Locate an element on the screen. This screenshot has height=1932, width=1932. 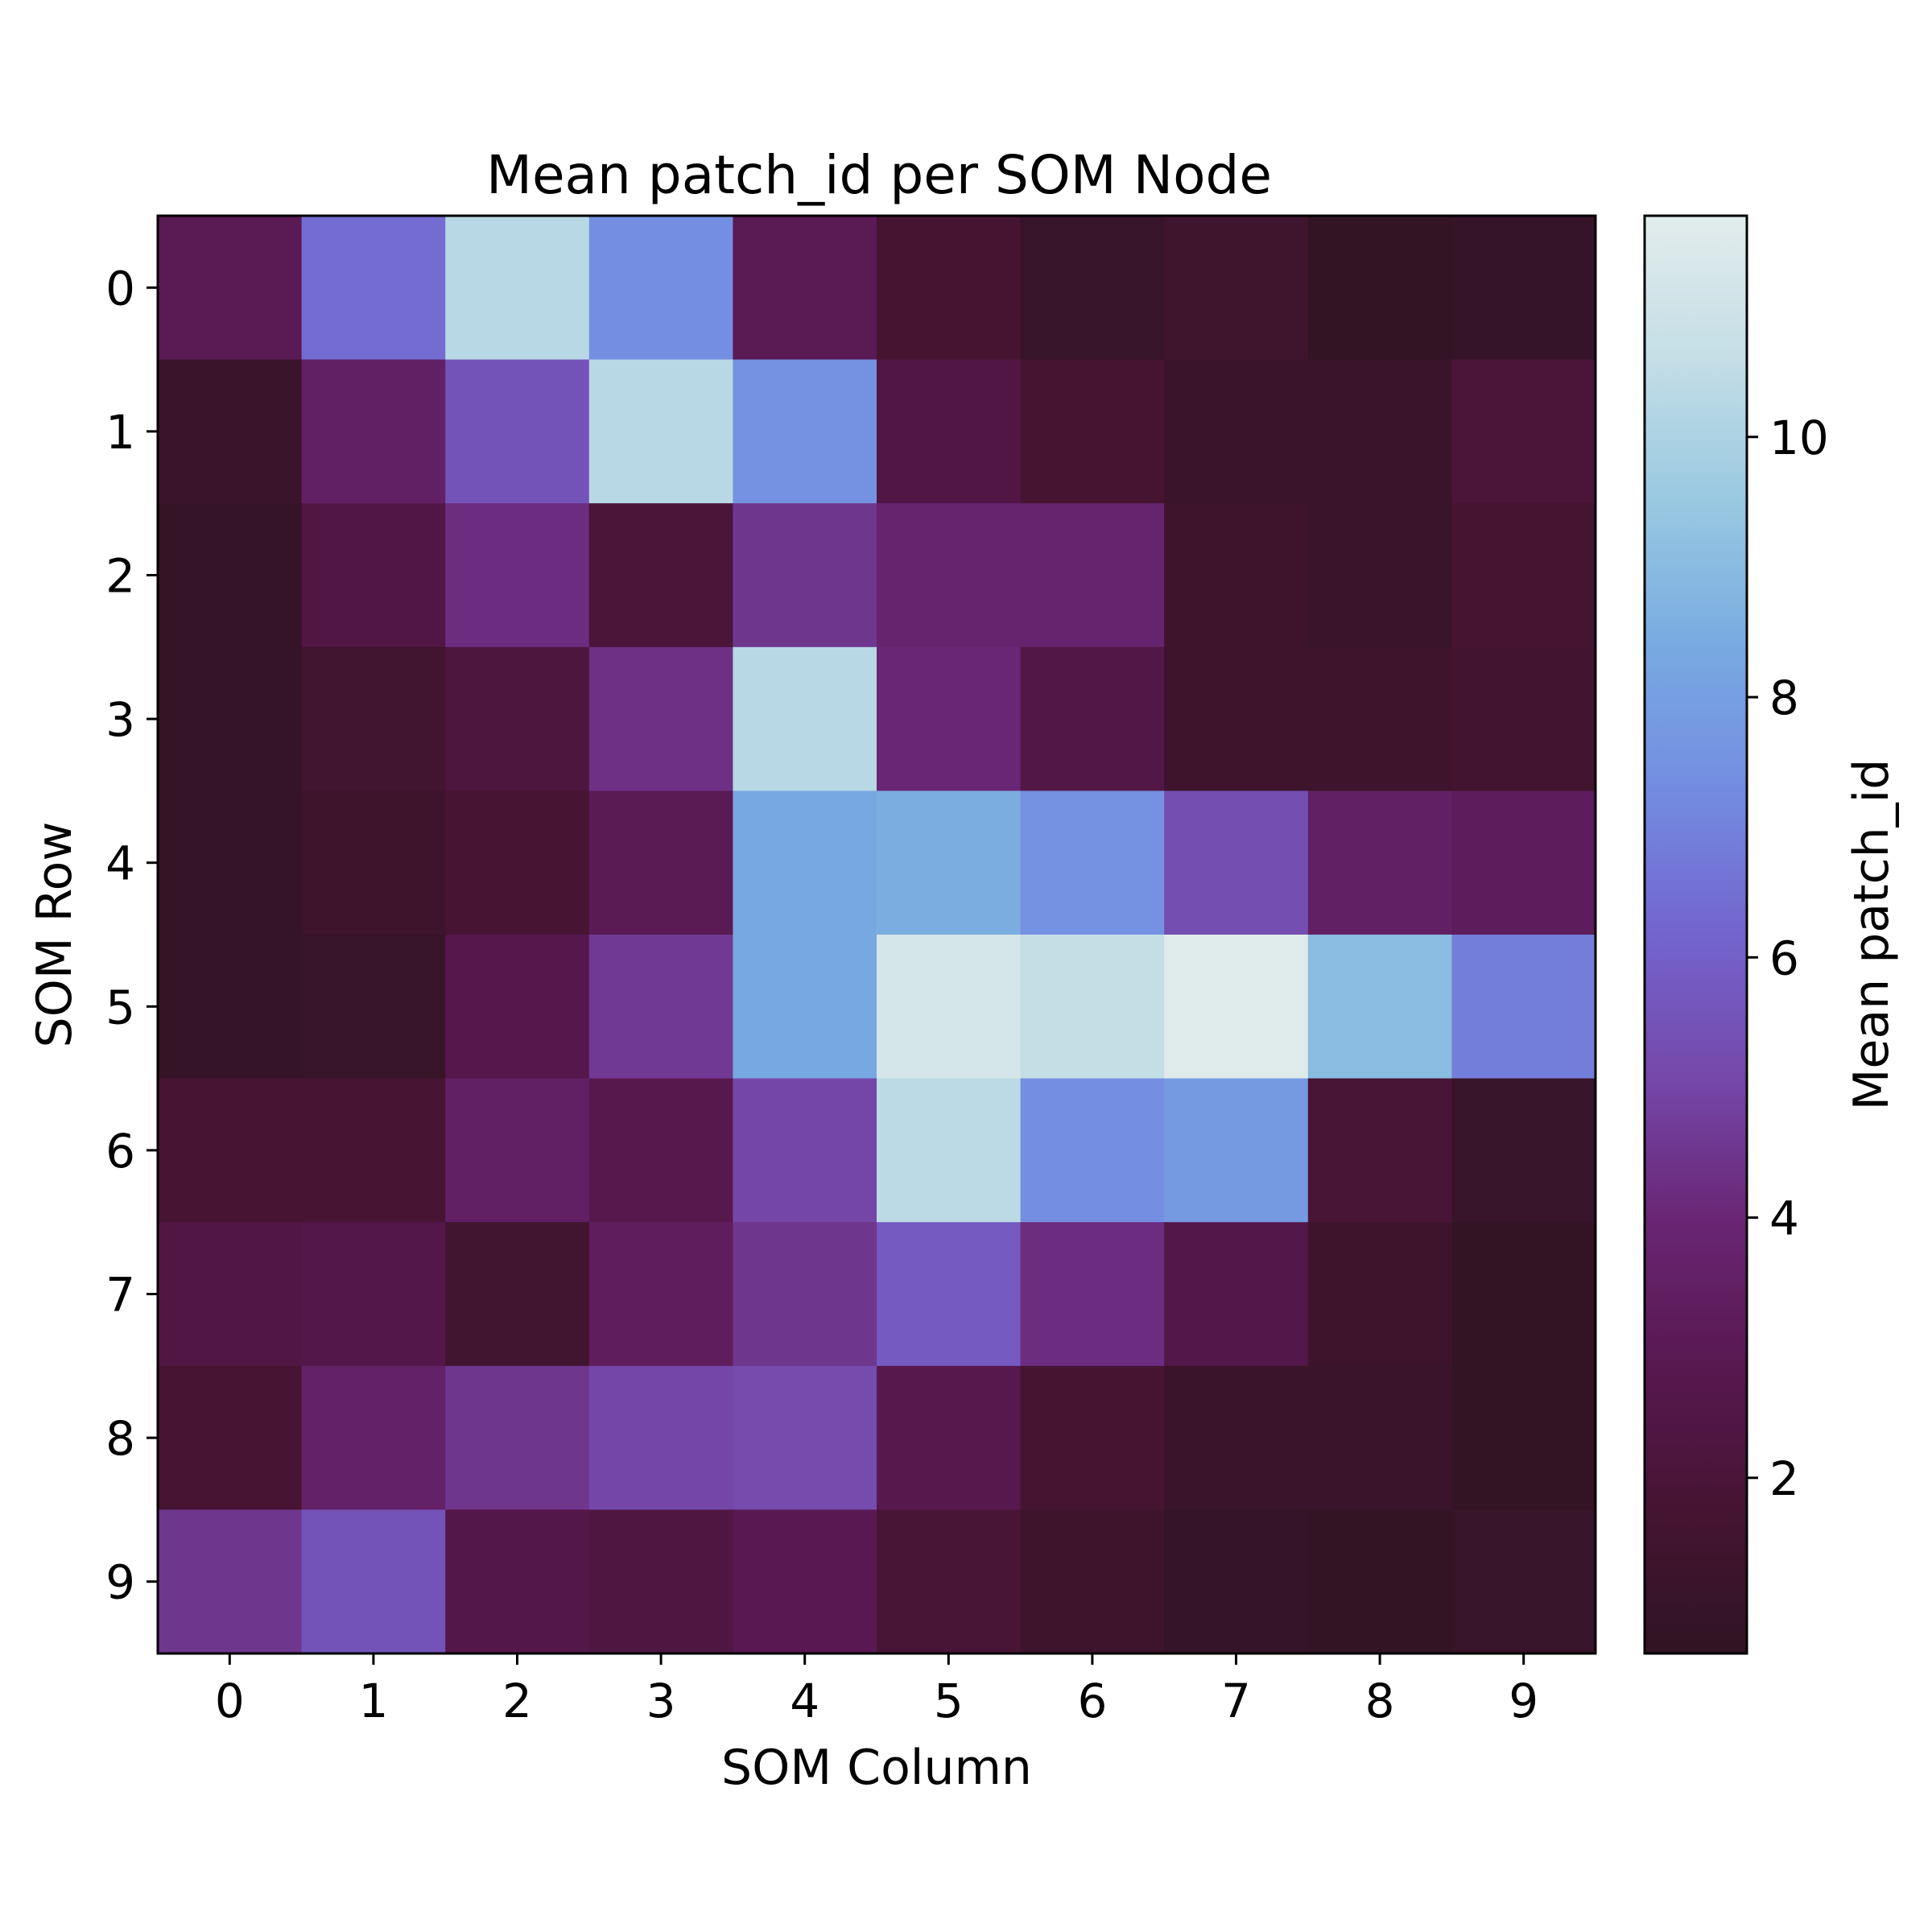
x-tick-label: 6 is located at coordinates (1092, 1701).